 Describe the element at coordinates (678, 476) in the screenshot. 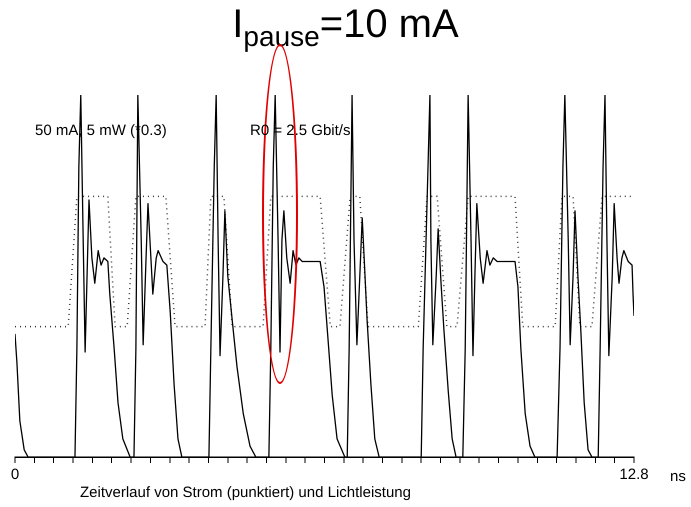

I see `text: ns` at that location.